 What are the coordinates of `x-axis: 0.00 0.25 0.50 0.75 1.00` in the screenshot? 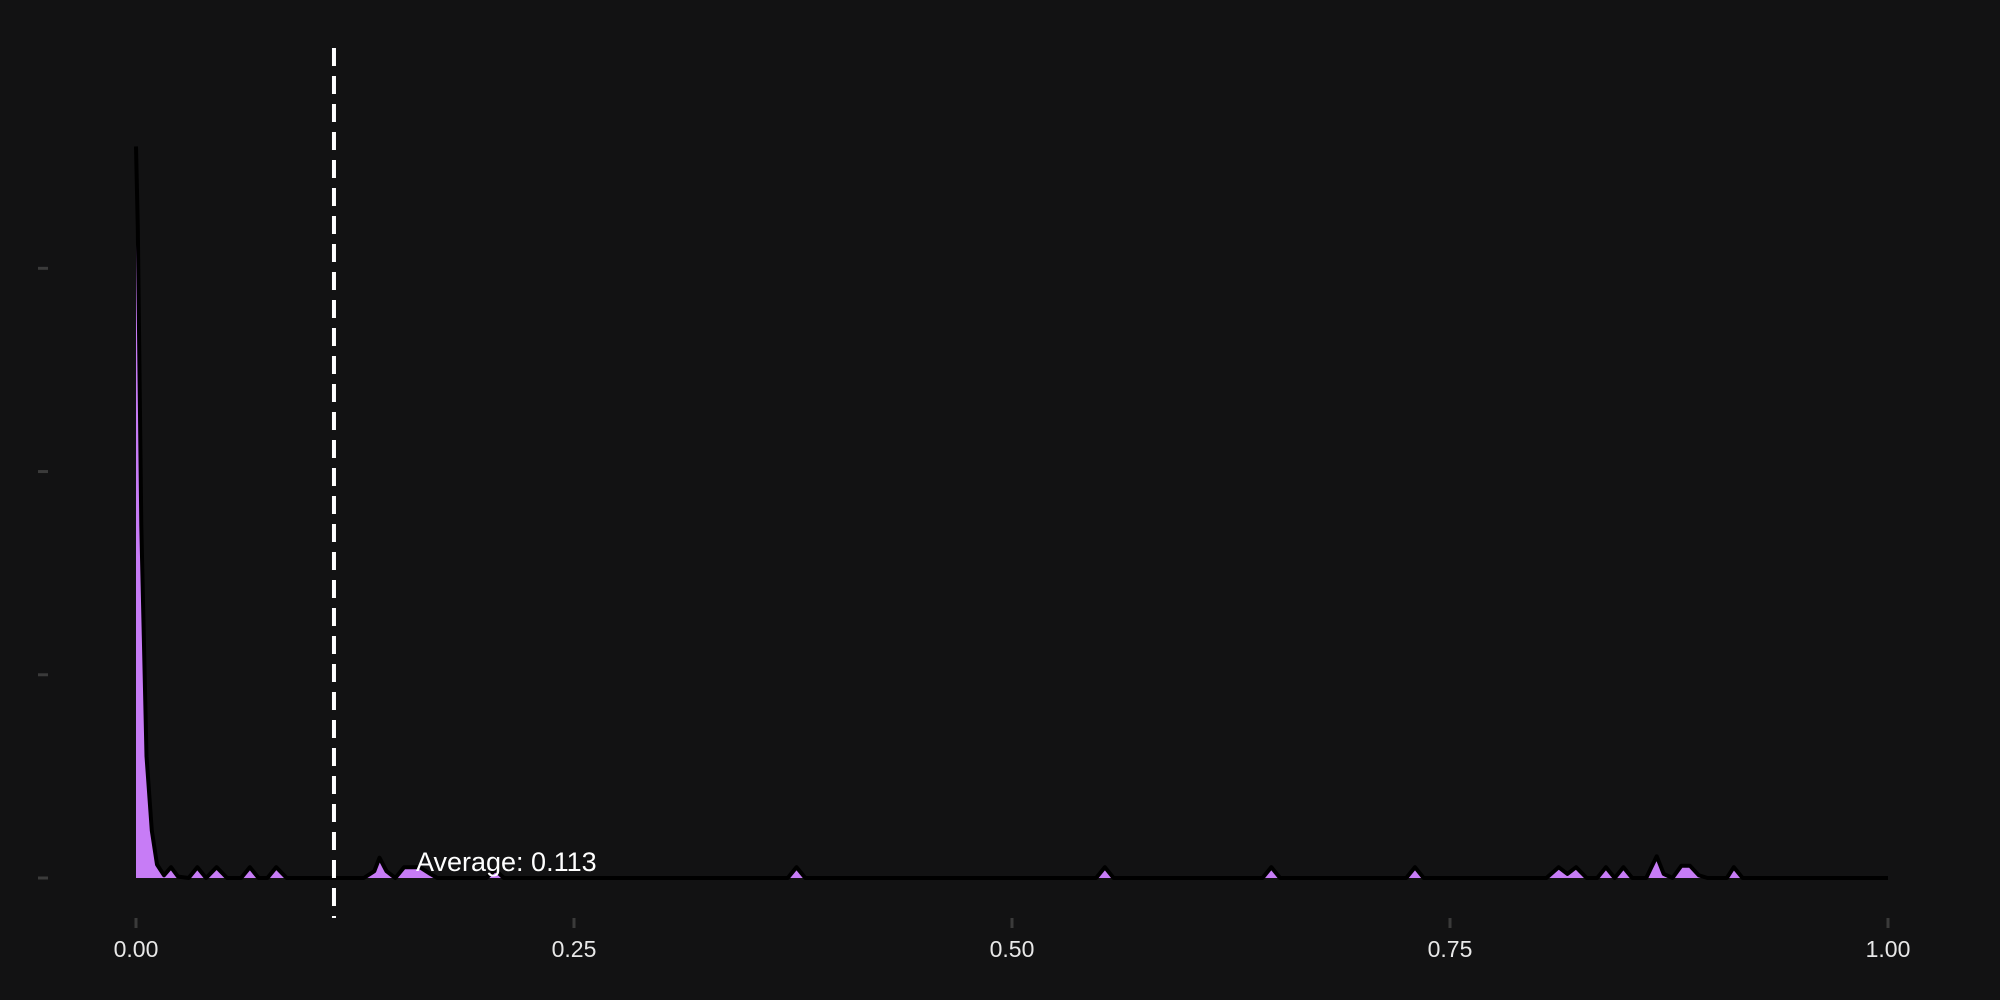 It's located at (1012, 940).